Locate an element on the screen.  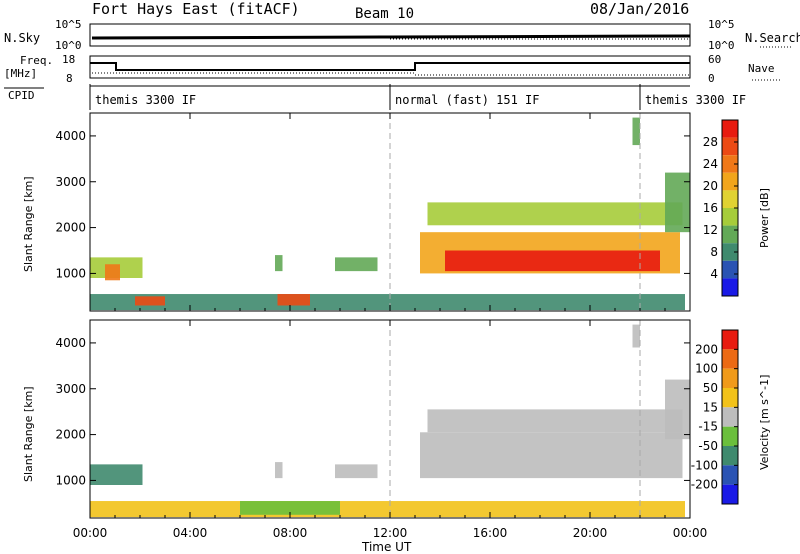
power-cbar-tick-label: 28 is located at coordinates (710, 142).